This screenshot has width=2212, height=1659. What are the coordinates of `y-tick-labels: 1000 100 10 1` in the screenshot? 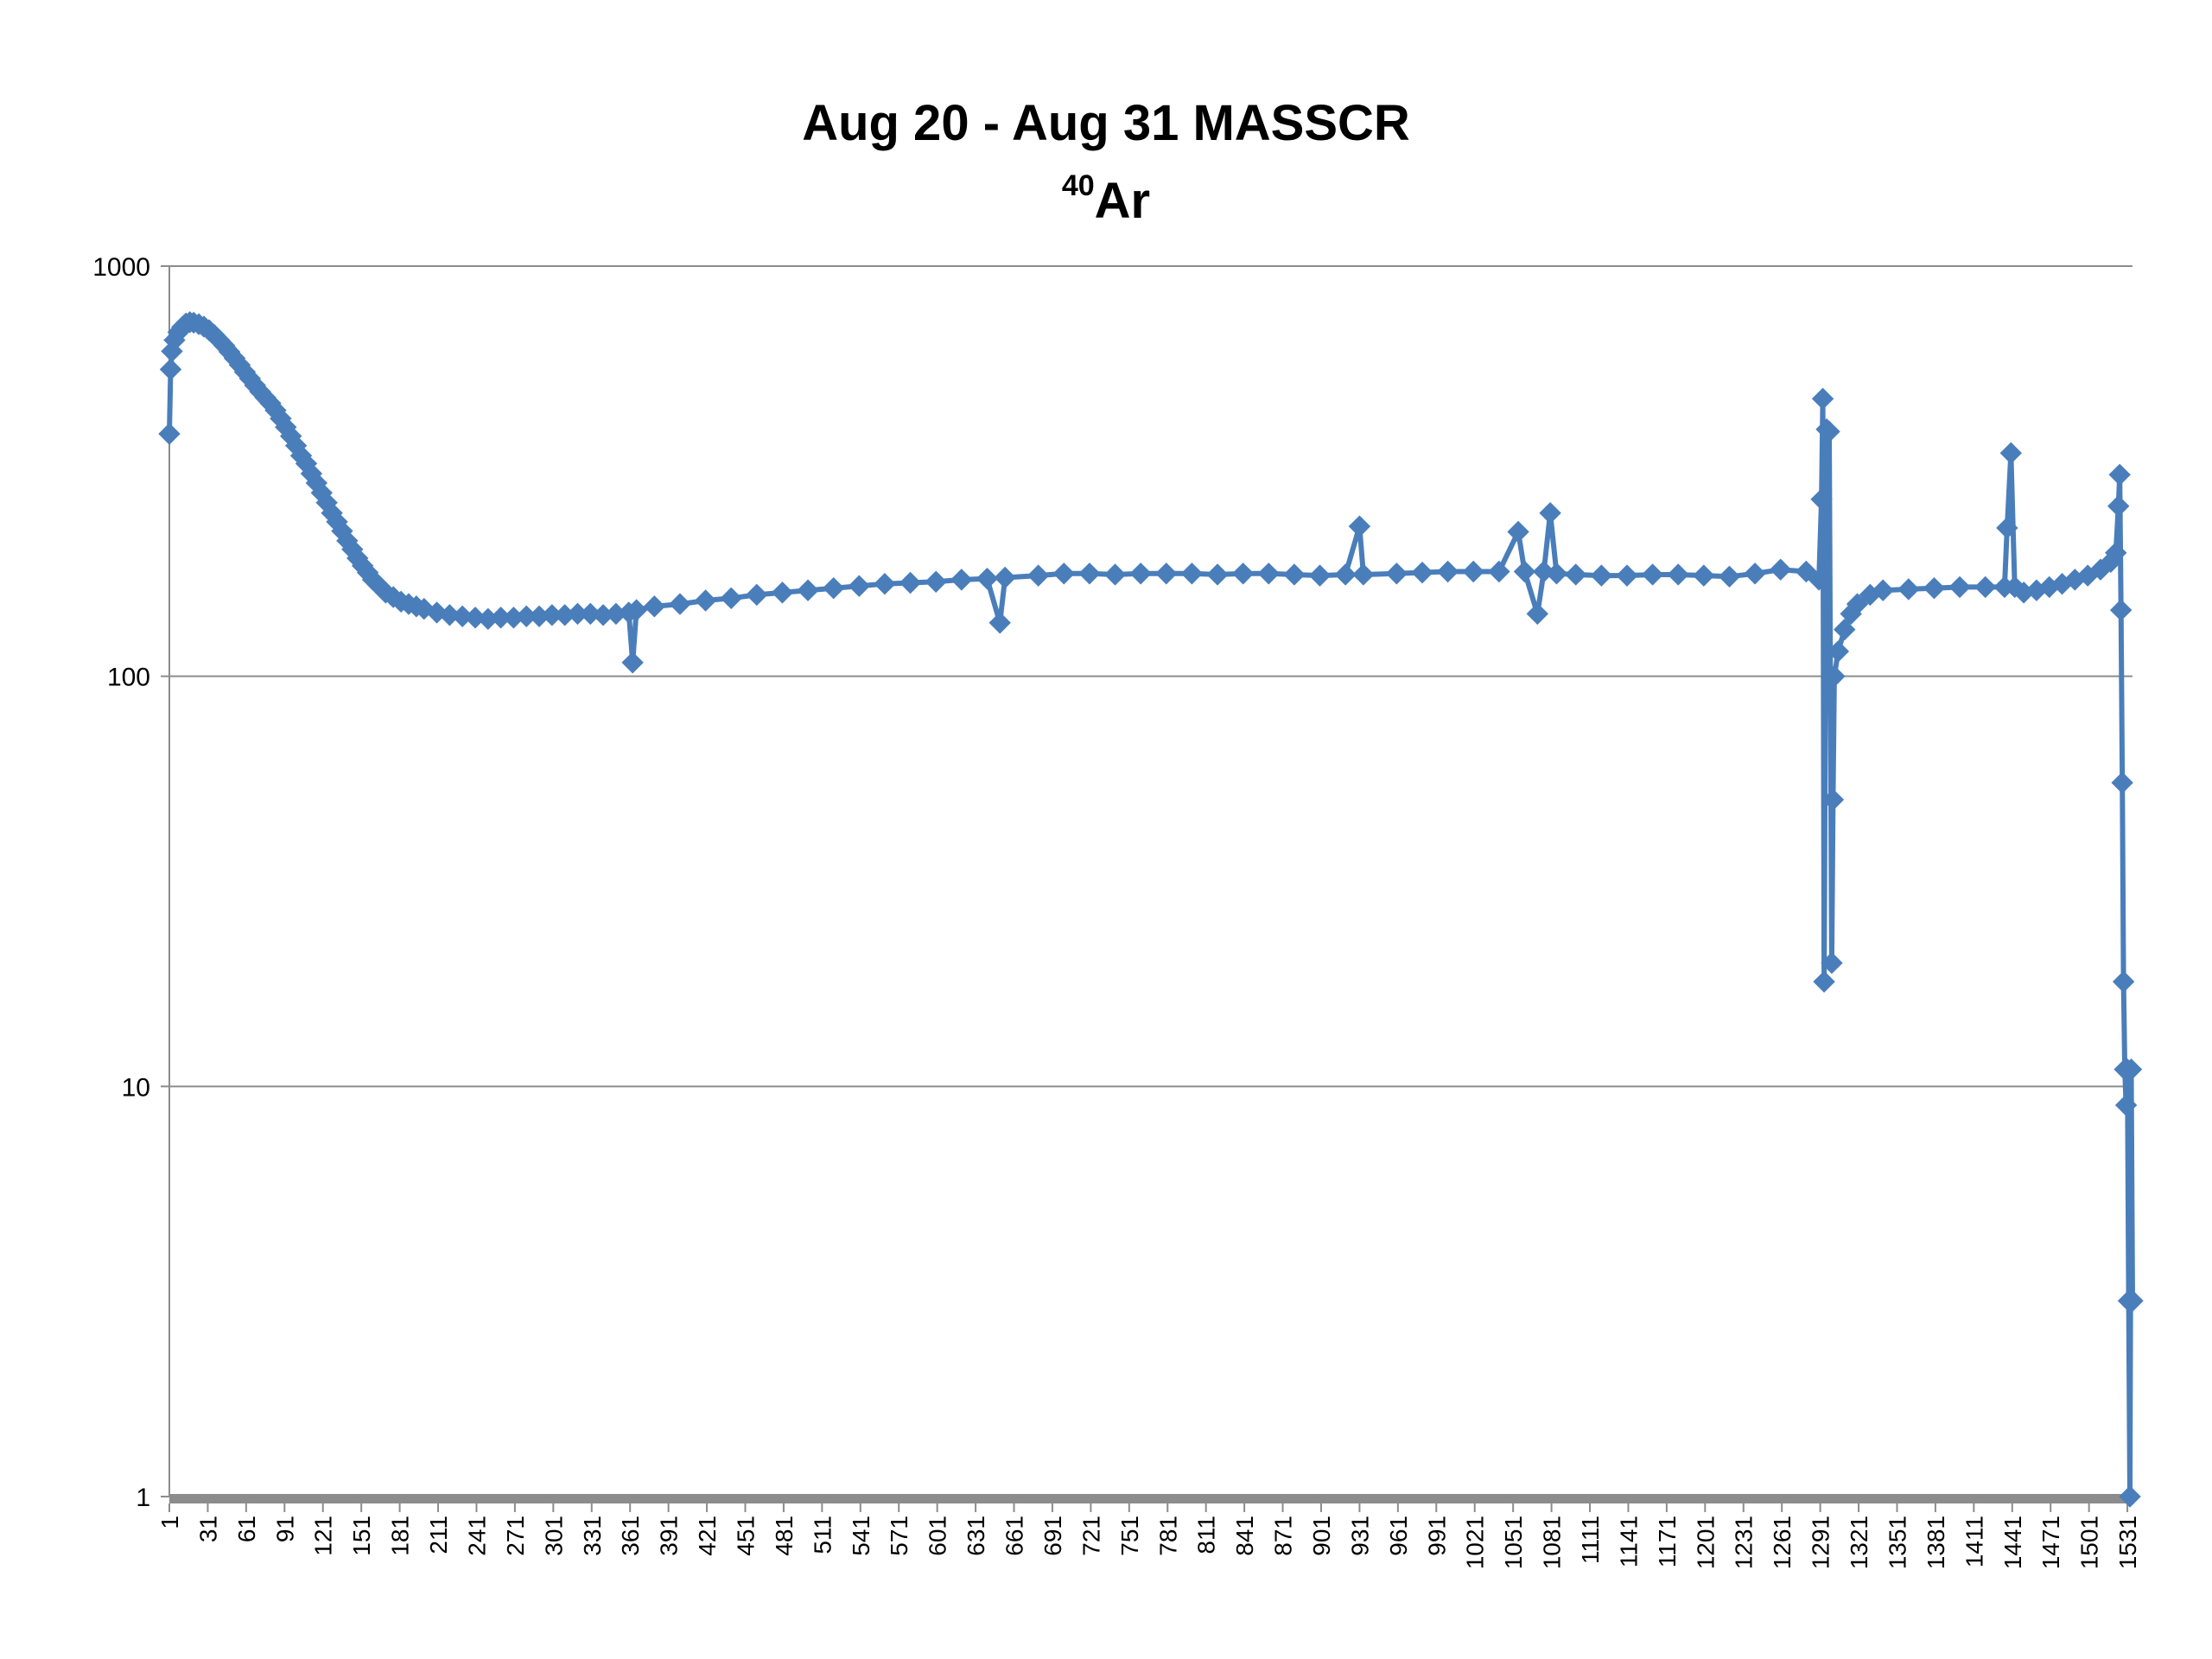 It's located at (121, 882).